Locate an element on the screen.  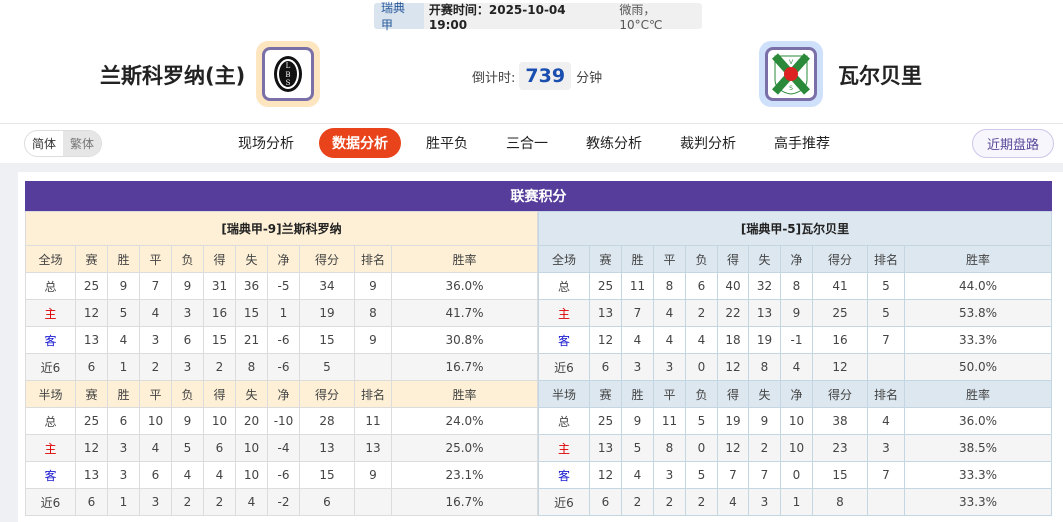
table-row: 近6 6 2 2 2 4 3 1 8 33.3% is located at coordinates (795, 502).